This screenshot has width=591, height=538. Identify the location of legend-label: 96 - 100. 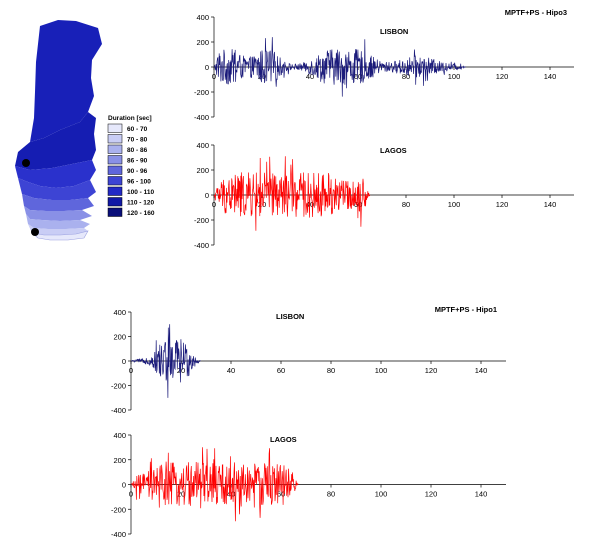
(139, 182).